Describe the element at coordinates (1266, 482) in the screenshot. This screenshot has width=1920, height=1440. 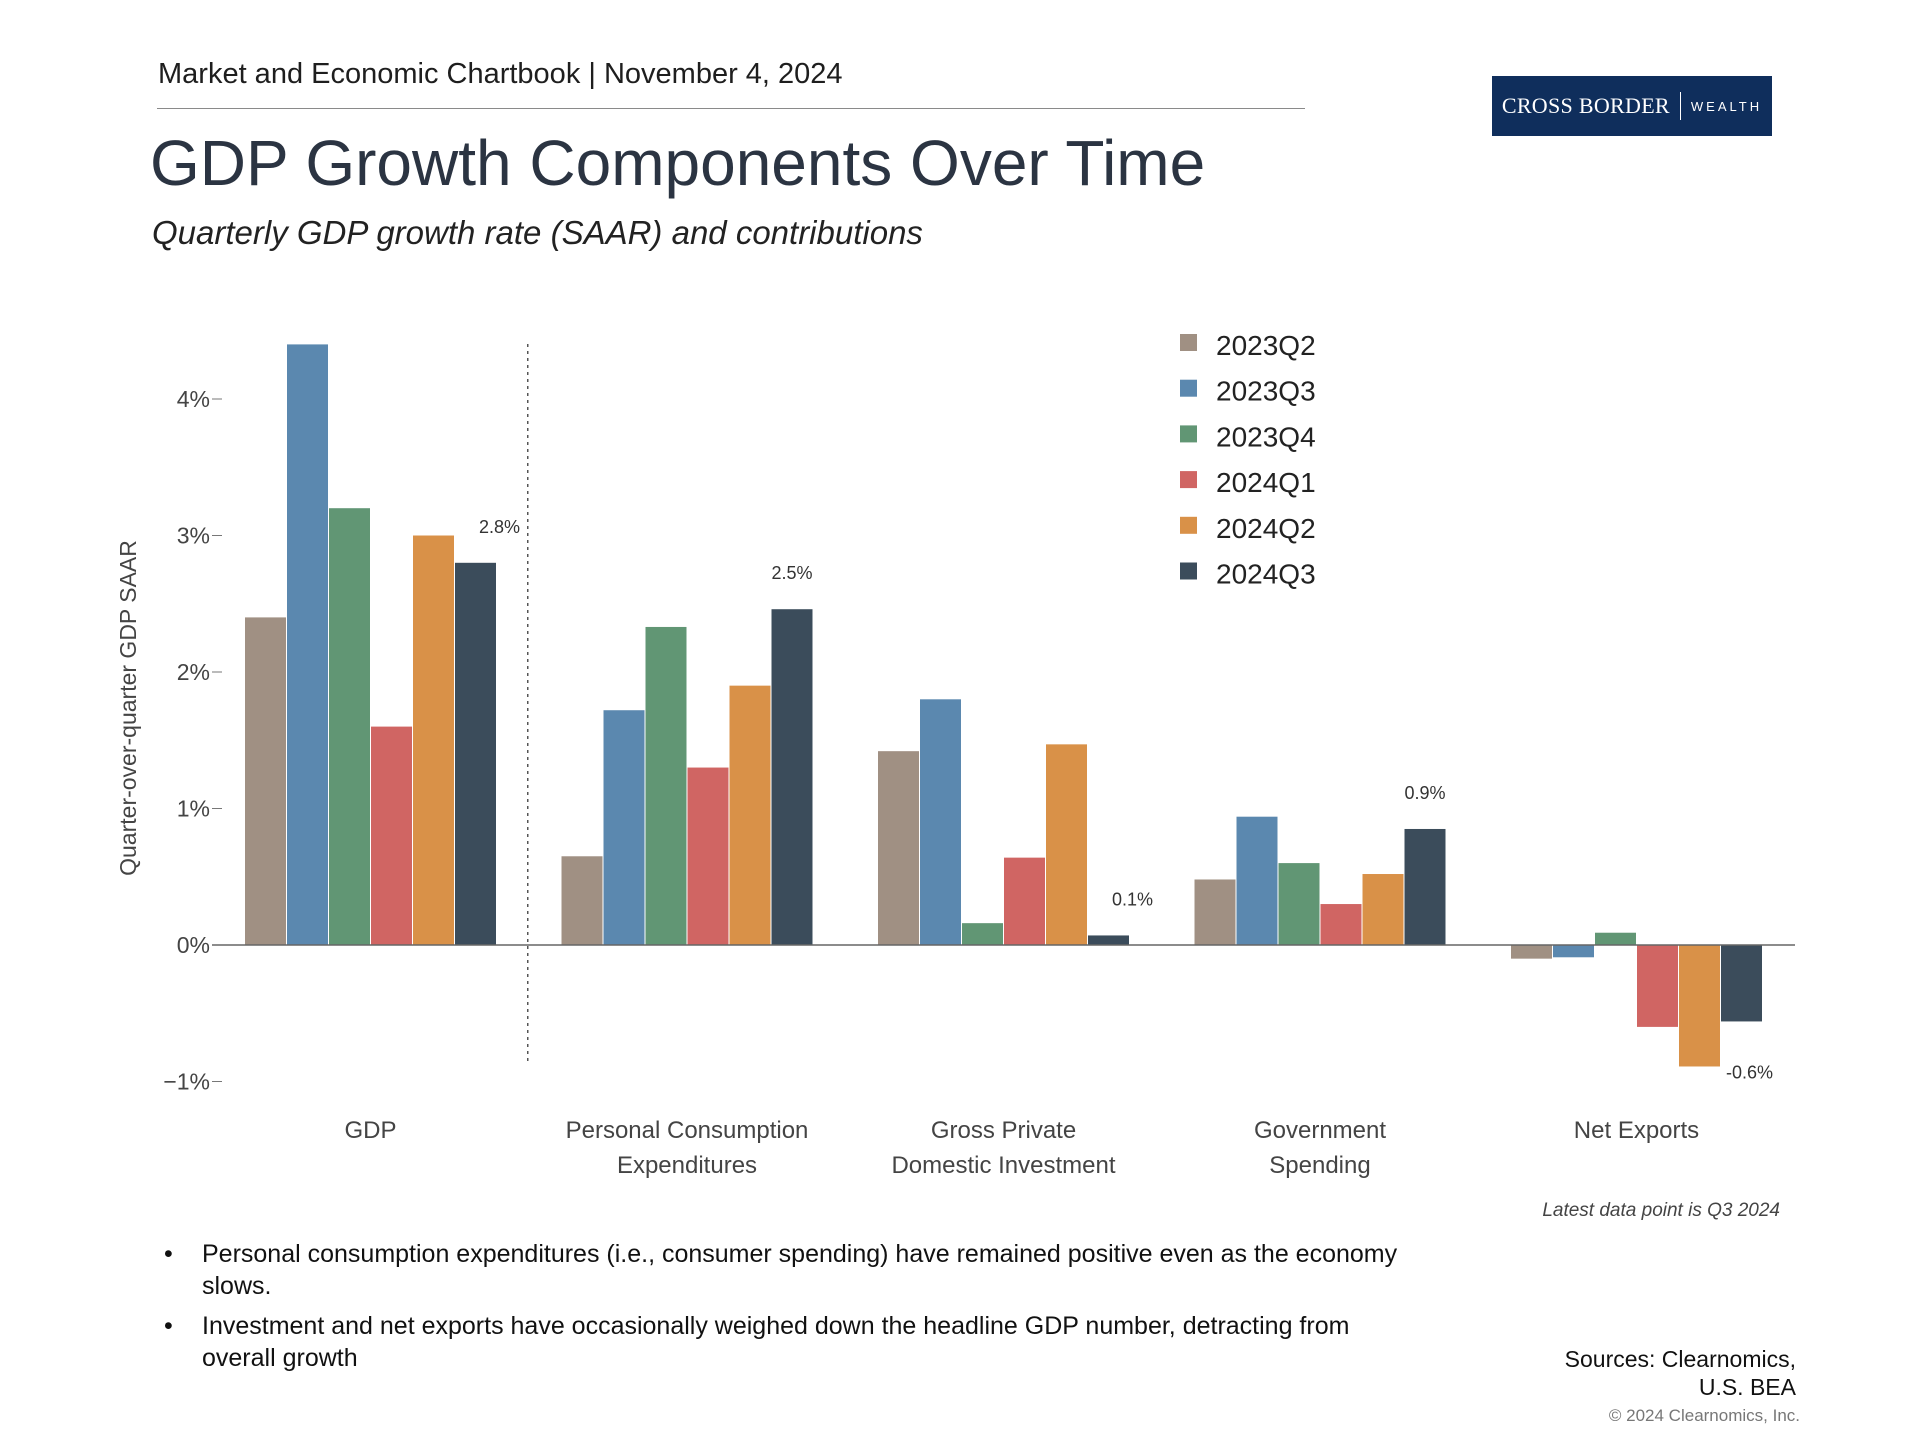
I see `legend-label: 2024Q1` at that location.